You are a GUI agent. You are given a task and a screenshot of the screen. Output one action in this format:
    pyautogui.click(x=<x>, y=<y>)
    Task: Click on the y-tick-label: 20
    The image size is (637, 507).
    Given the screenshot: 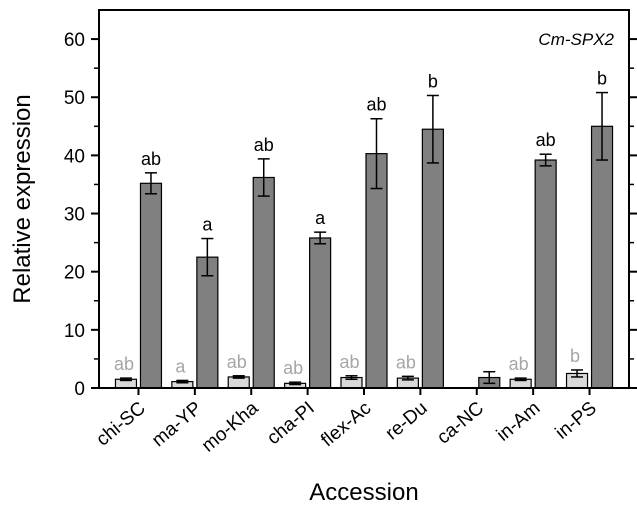 What is the action you would take?
    pyautogui.click(x=74, y=273)
    